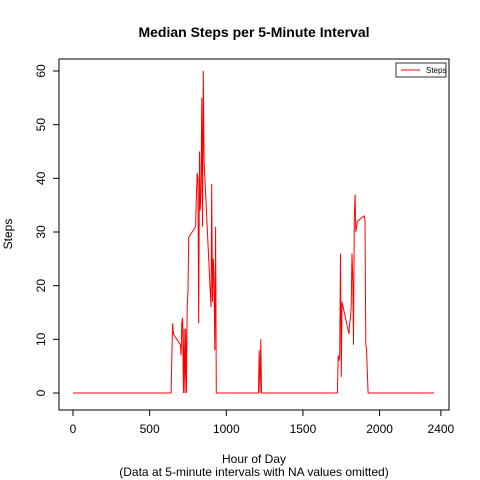 The width and height of the screenshot is (480, 480). I want to click on legend-box, so click(421, 70).